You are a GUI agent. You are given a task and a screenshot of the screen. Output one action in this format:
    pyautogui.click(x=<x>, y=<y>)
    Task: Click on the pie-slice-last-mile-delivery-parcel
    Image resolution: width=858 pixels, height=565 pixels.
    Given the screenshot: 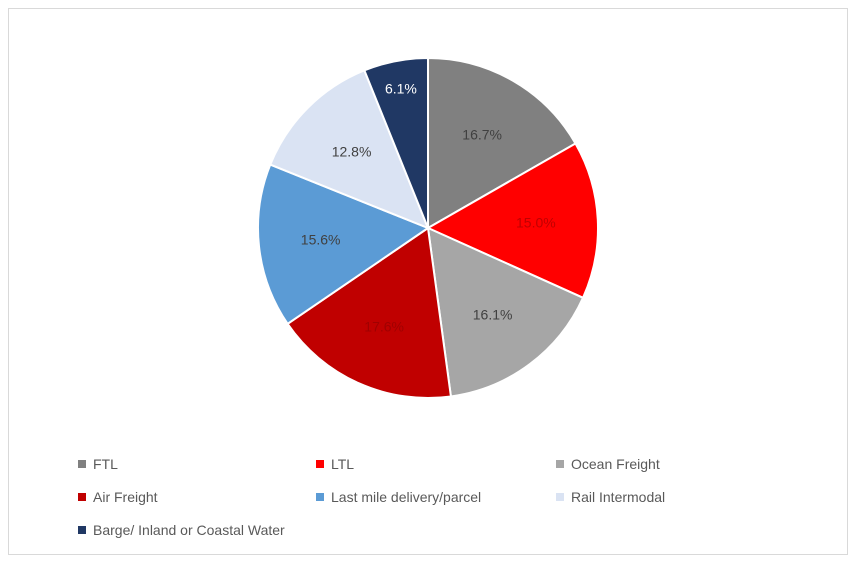 What is the action you would take?
    pyautogui.click(x=344, y=244)
    